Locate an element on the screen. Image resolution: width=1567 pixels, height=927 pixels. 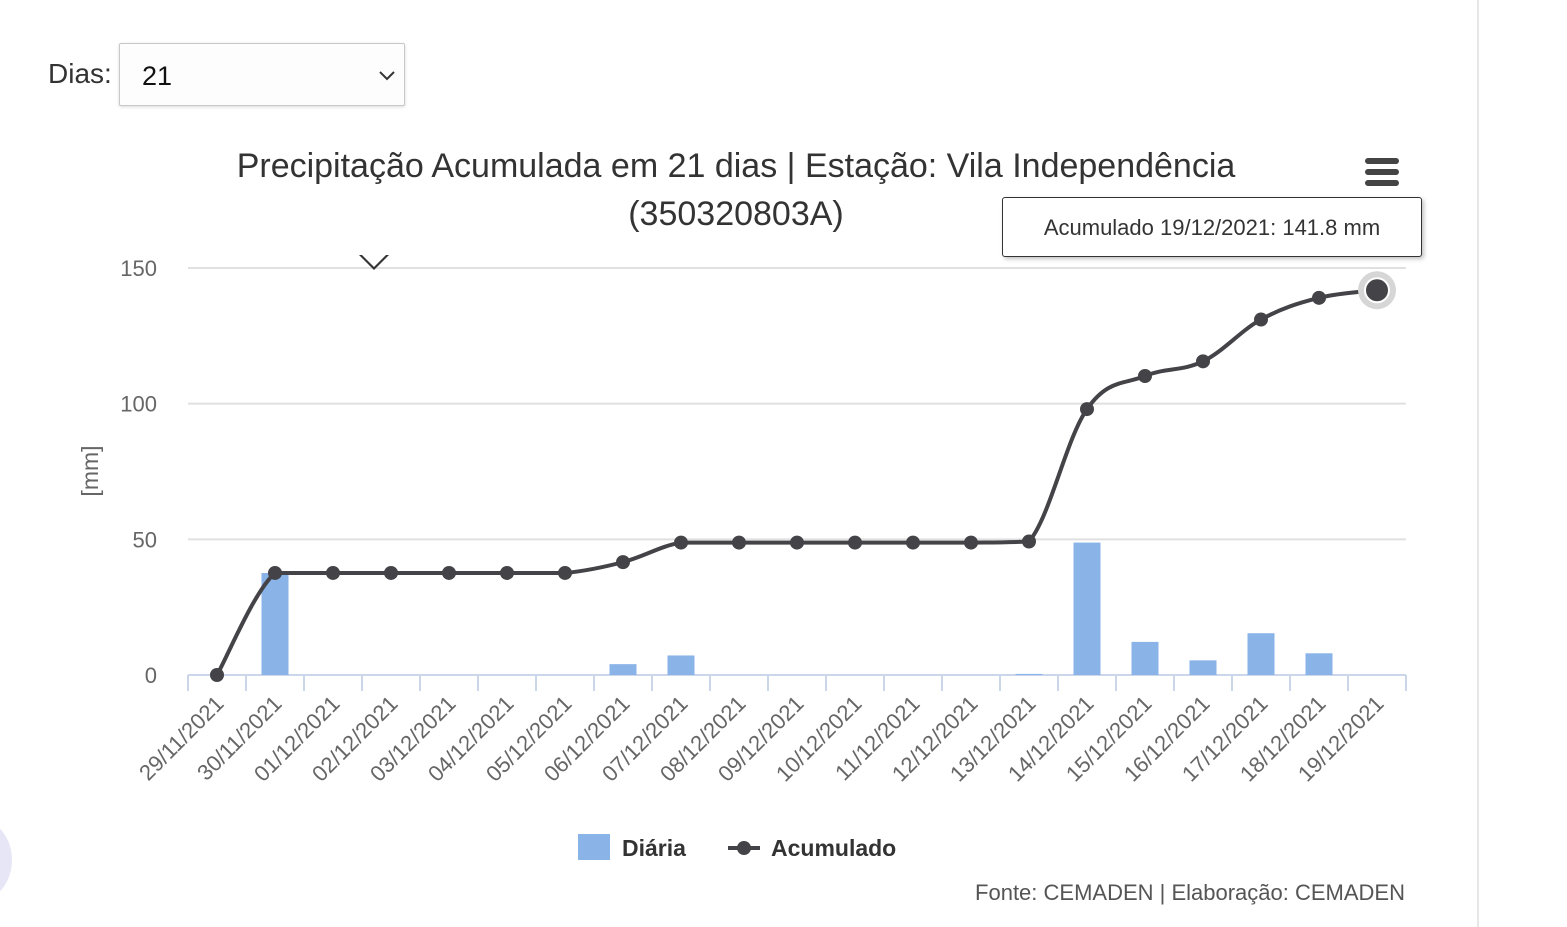
y-tick-label: 50 is located at coordinates (145, 539).